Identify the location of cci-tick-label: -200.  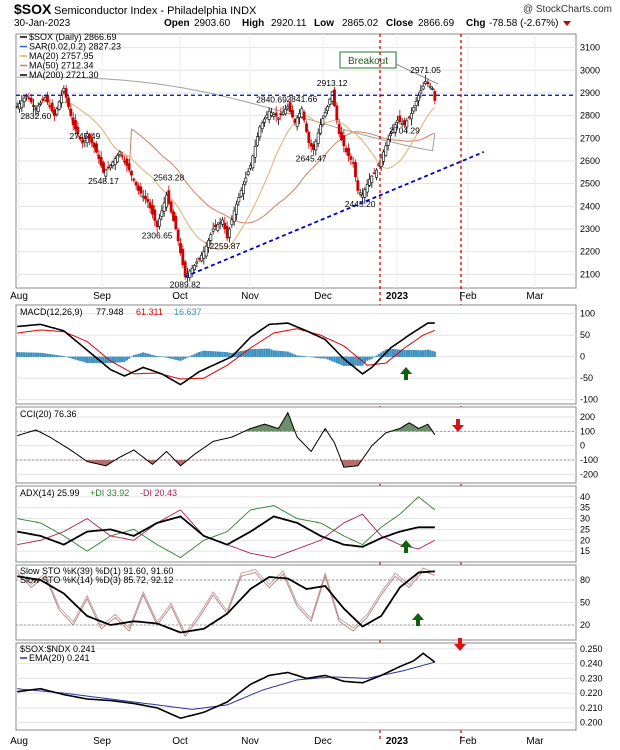
(589, 474).